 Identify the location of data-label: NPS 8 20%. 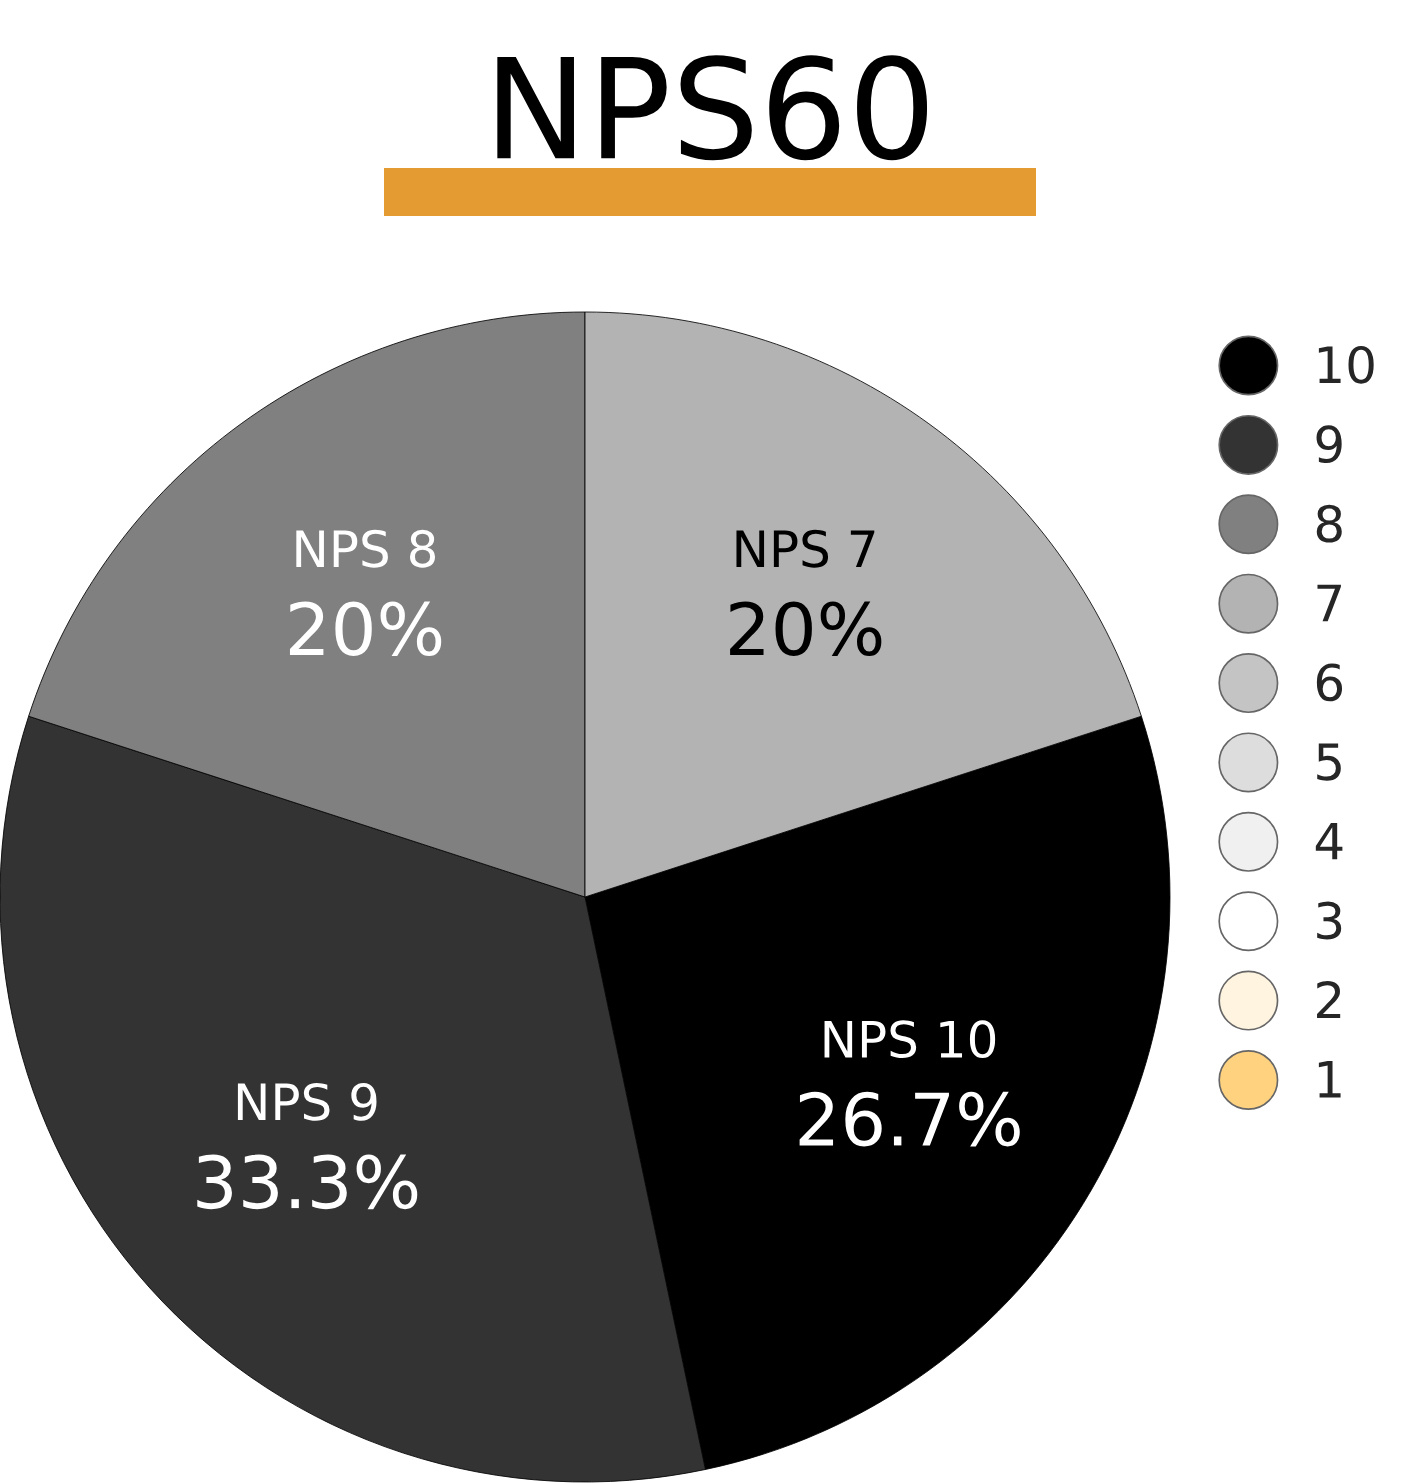
(365, 593).